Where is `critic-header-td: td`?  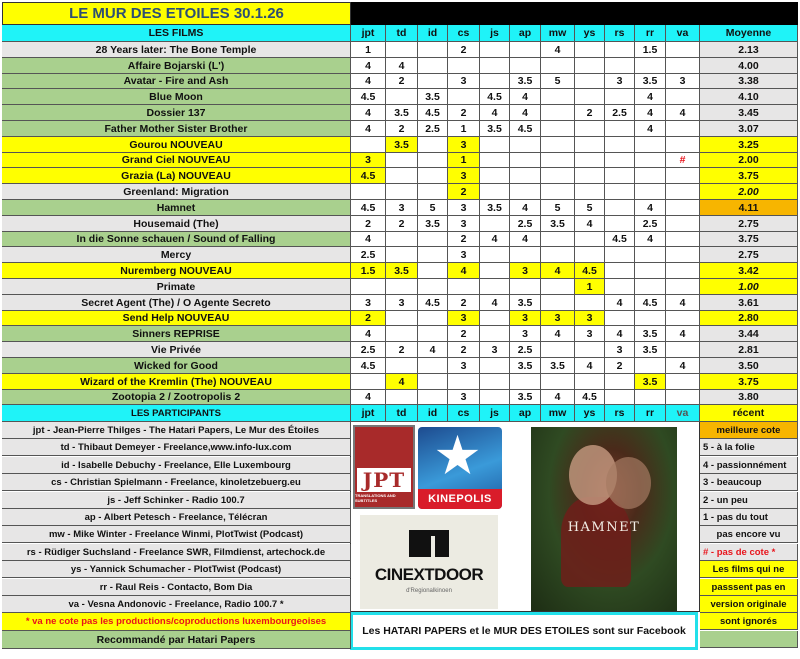 critic-header-td: td is located at coordinates (402, 33).